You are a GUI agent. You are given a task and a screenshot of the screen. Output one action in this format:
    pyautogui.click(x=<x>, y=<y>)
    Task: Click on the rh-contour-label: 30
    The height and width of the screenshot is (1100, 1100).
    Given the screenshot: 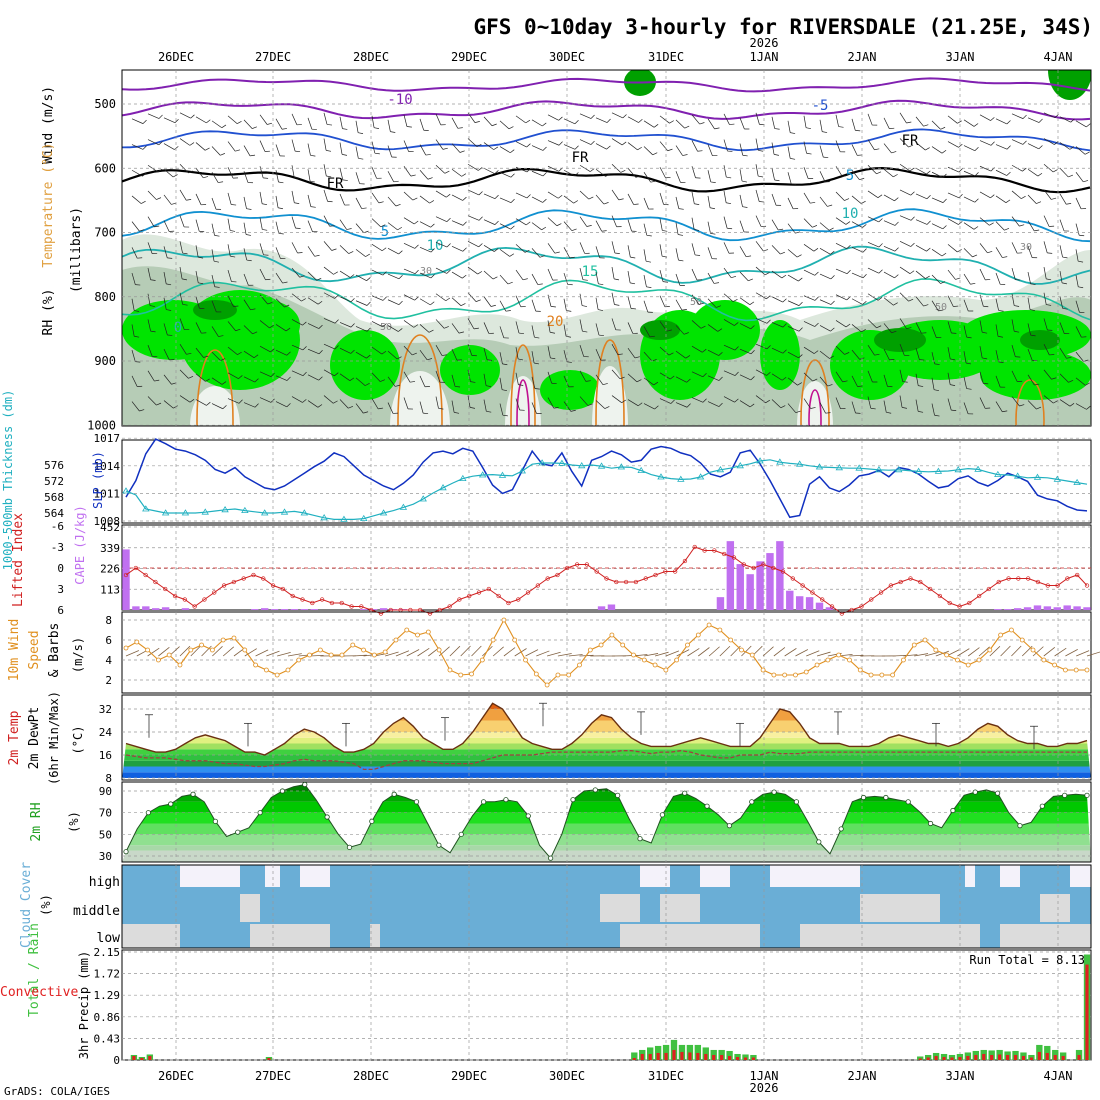 What is the action you would take?
    pyautogui.click(x=1026, y=247)
    